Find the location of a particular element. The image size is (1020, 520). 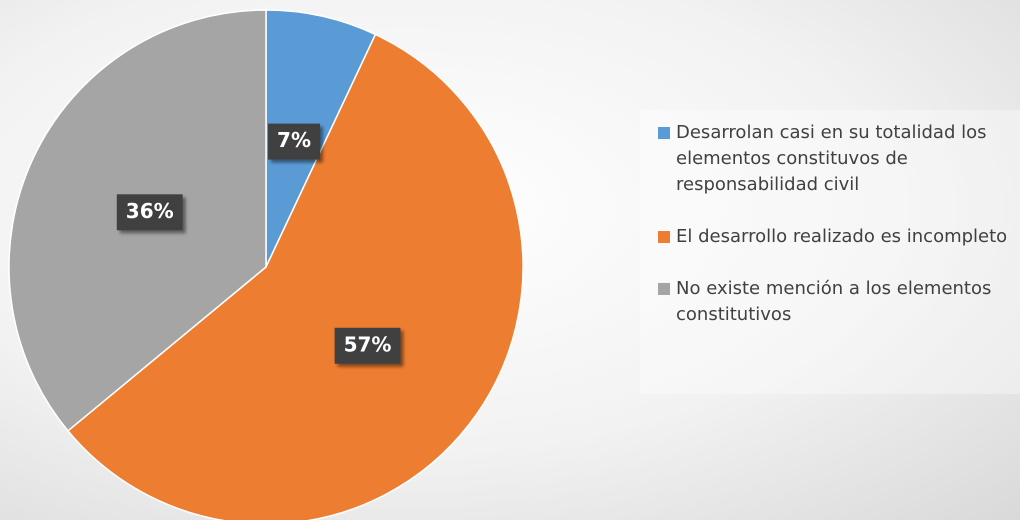

legend-item: El desarrollo realizado es incompleto is located at coordinates (839, 237).